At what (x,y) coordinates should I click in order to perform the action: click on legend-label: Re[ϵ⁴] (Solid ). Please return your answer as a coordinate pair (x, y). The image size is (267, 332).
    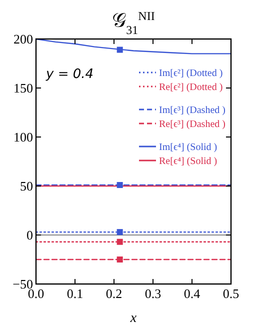
    Looking at the image, I should click on (188, 161).